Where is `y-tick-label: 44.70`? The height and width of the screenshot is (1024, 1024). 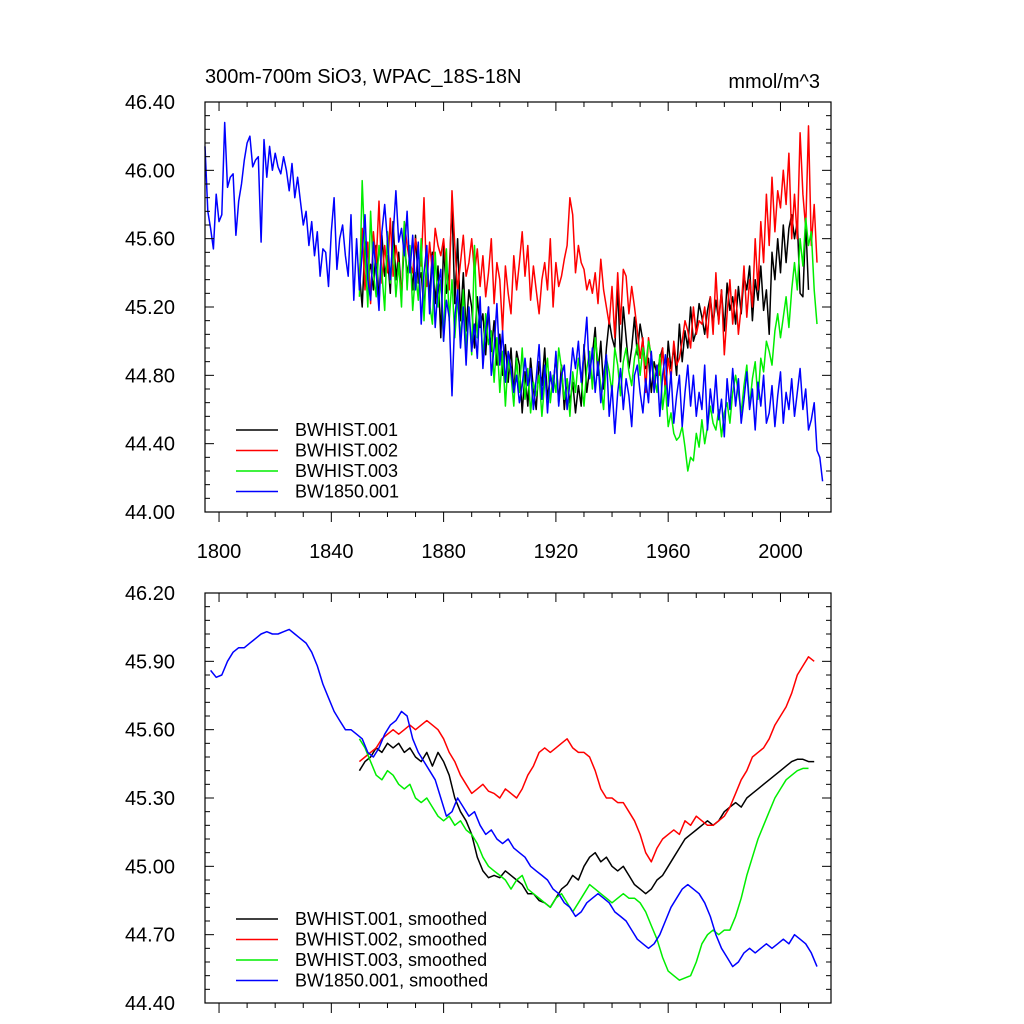
y-tick-label: 44.70 is located at coordinates (150, 936).